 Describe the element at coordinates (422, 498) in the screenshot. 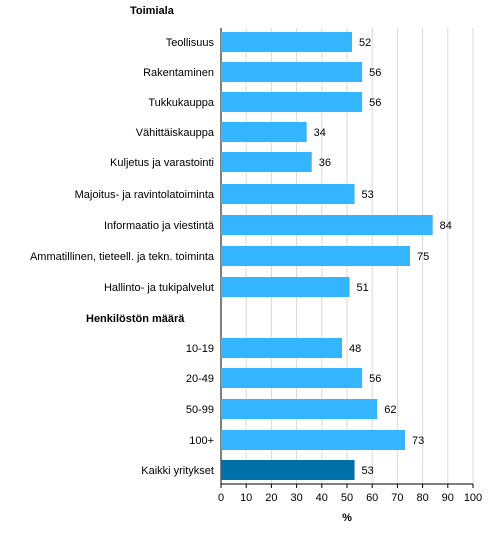

I see `x-tick-label: 80` at that location.